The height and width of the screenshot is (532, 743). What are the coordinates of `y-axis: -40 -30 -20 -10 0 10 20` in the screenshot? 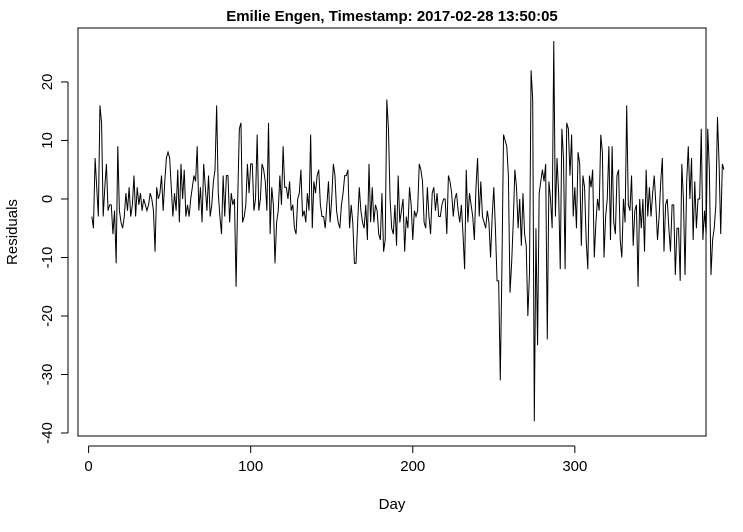 It's located at (54, 259).